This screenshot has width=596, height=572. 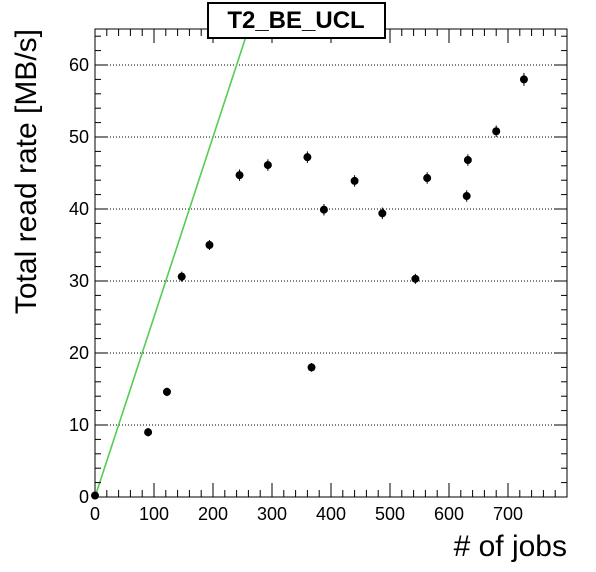 What do you see at coordinates (84, 497) in the screenshot?
I see `y-tick-label: 0` at bounding box center [84, 497].